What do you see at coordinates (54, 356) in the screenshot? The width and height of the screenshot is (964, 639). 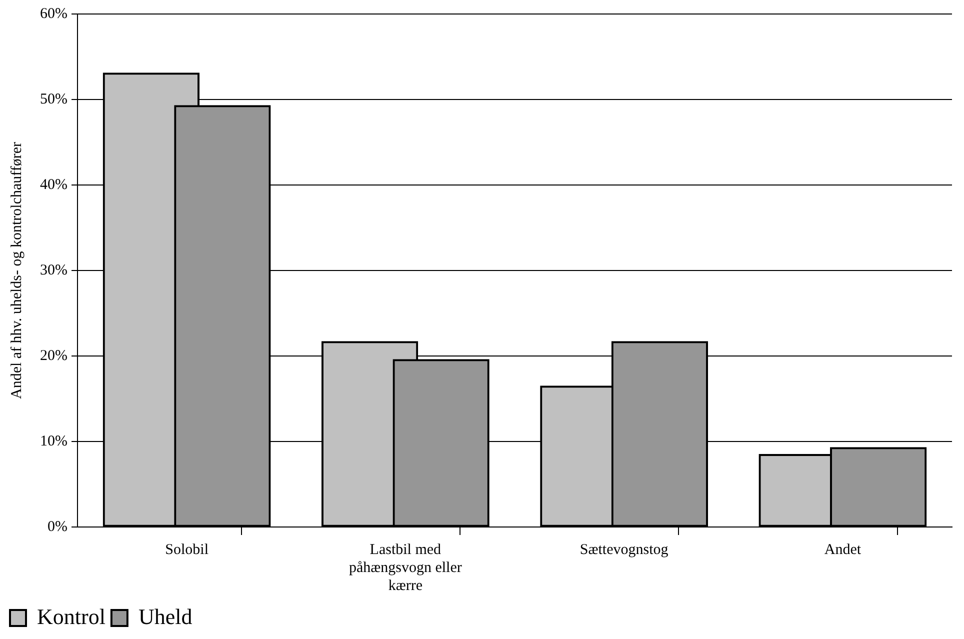 I see `y-tick-label: 20%` at bounding box center [54, 356].